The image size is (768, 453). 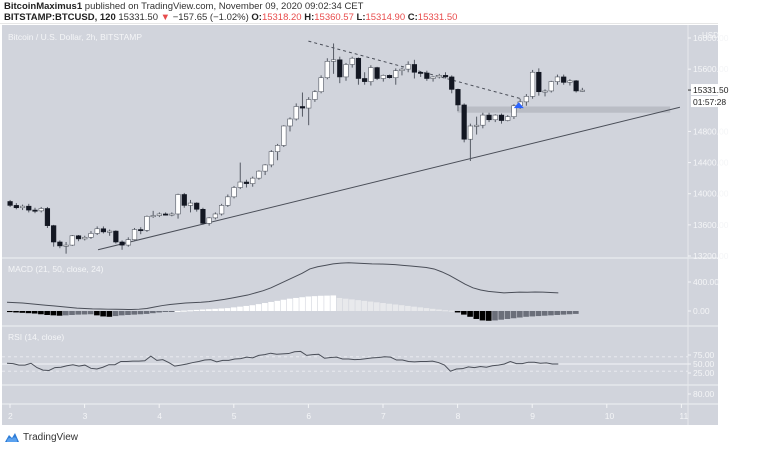 I want to click on support-zone, so click(x=564, y=109).